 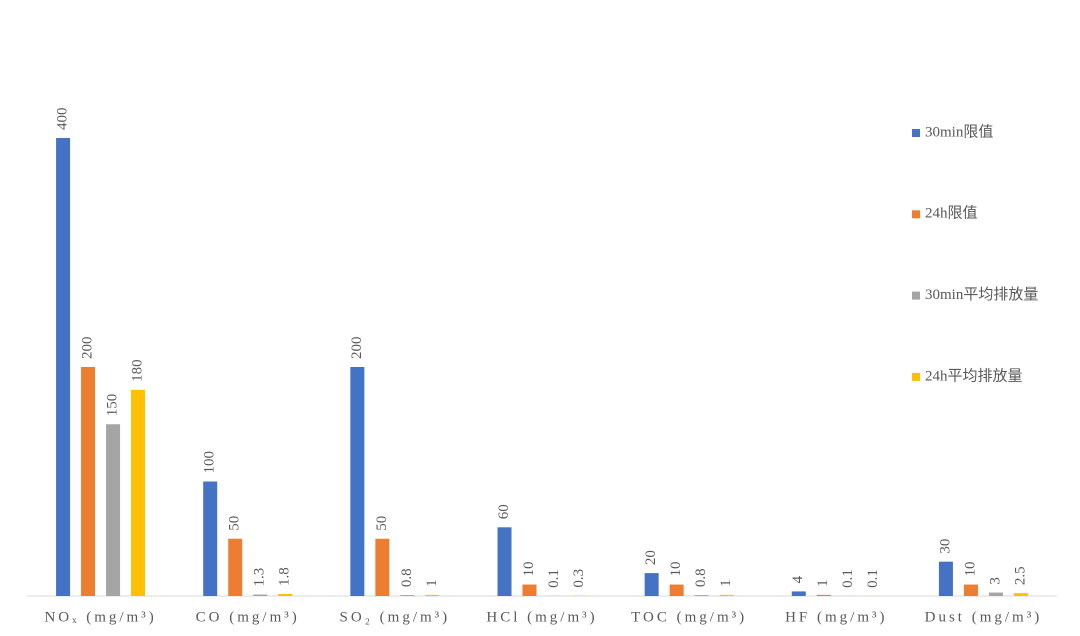 What do you see at coordinates (395, 617) in the screenshot?
I see `x-tick-label: SO₂ (mg/m³)` at bounding box center [395, 617].